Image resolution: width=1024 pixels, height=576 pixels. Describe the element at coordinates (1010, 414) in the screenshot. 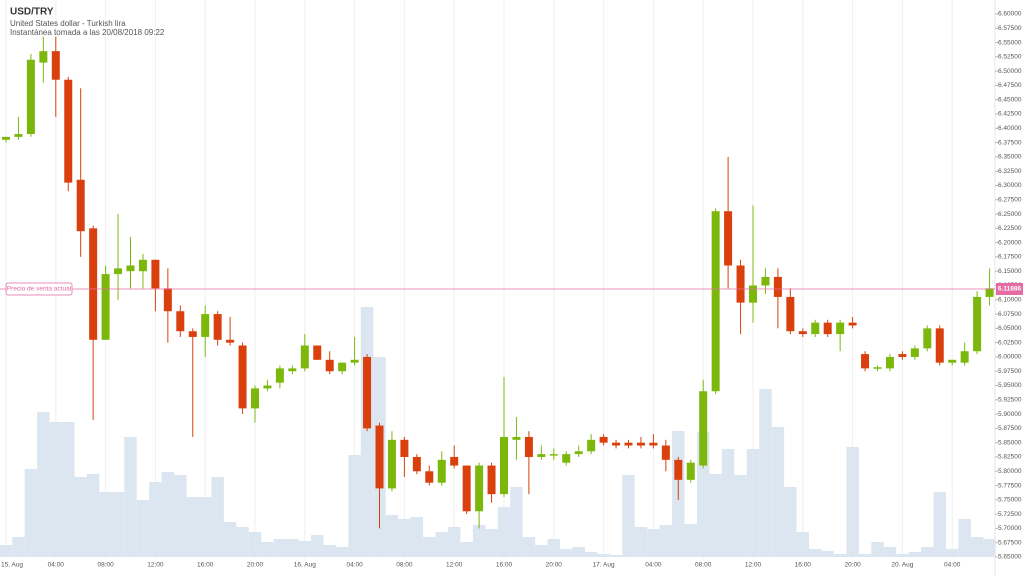

I see `y-tick-label: 5.90000` at that location.